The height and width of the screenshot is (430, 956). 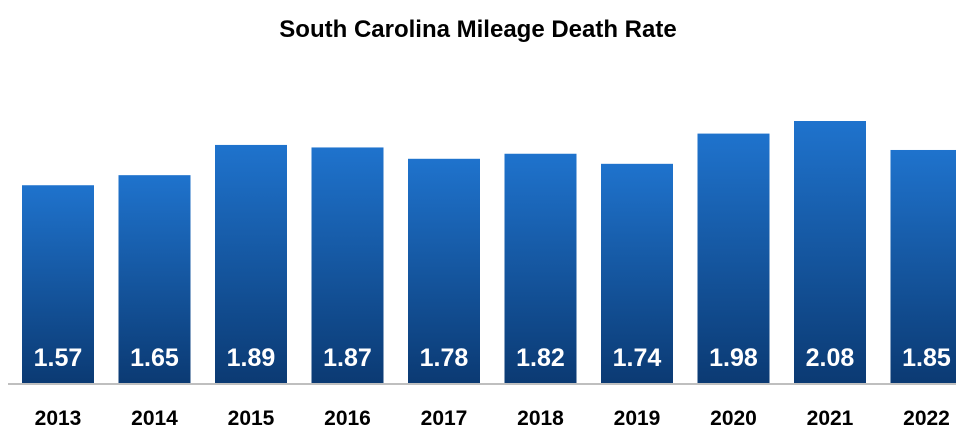 What do you see at coordinates (637, 358) in the screenshot?
I see `data-label-2019: 1.74` at bounding box center [637, 358].